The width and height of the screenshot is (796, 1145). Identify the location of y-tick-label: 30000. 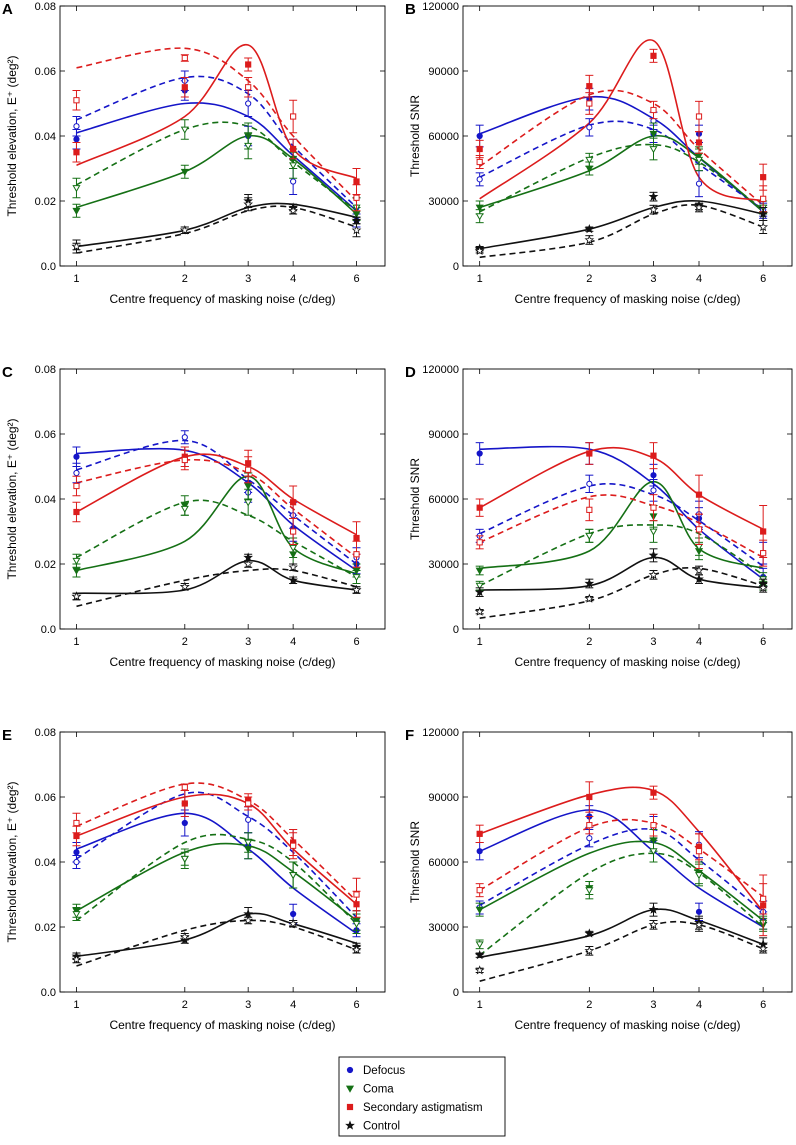
(443, 565).